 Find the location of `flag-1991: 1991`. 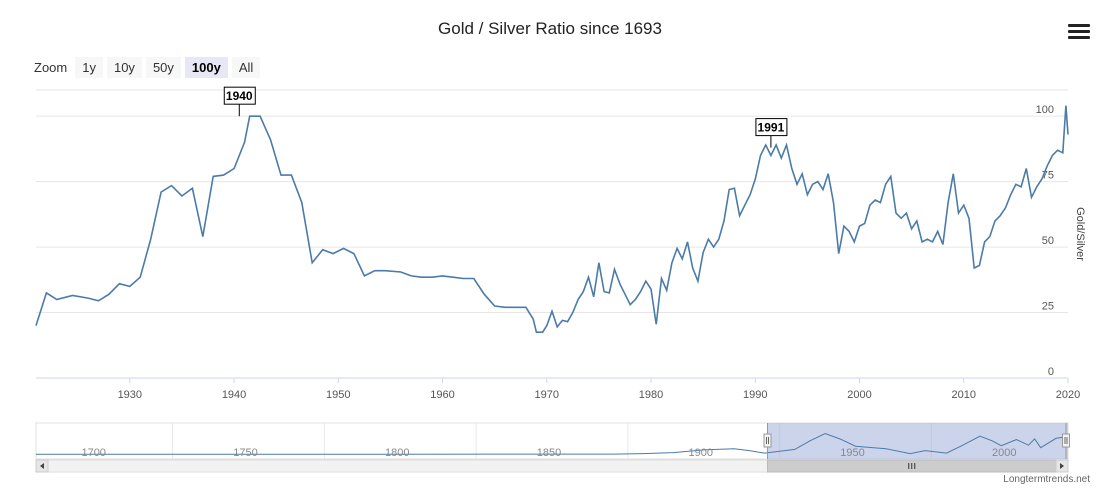

flag-1991: 1991 is located at coordinates (771, 133).